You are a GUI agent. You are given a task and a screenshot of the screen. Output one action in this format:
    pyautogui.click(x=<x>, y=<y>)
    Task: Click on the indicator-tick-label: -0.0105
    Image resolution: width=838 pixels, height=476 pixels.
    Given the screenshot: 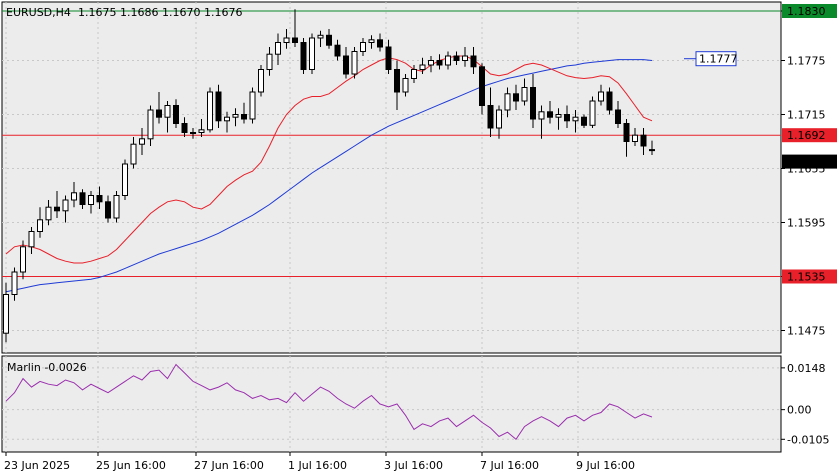 What is the action you would take?
    pyautogui.click(x=808, y=439)
    